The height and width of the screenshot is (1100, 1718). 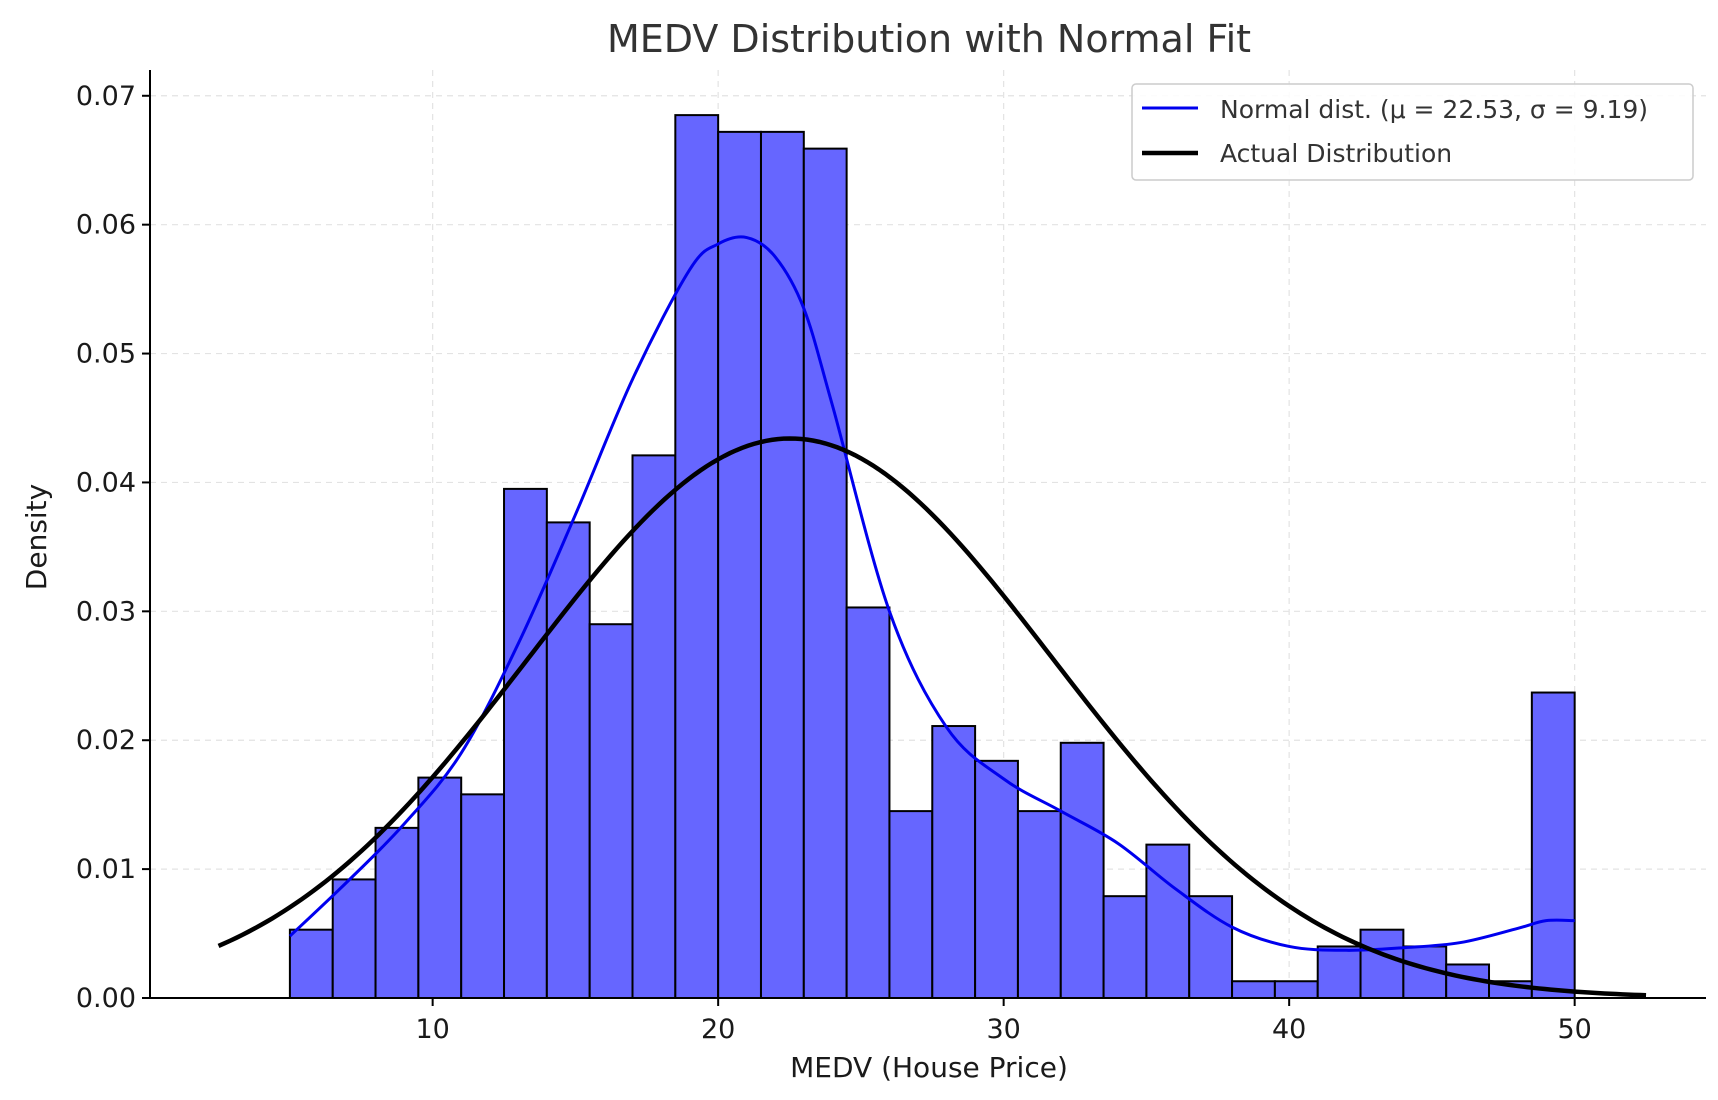 I want to click on y-tick-label-0: 0.00, so click(x=106, y=998).